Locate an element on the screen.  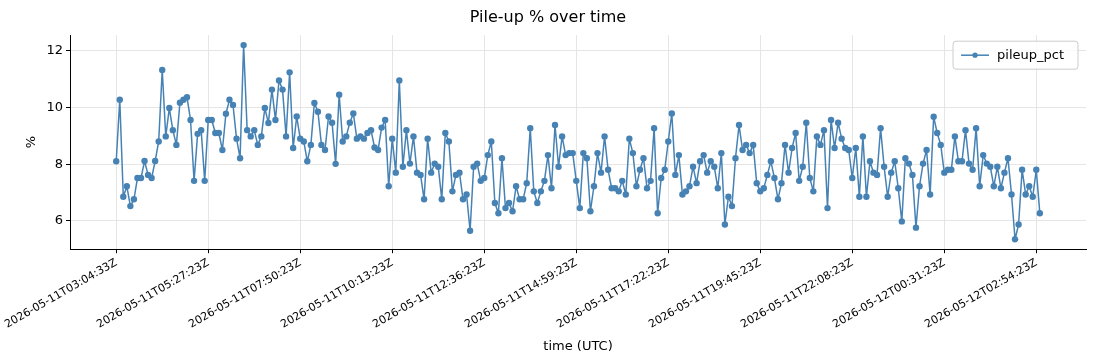
legend-label: pileup_pct is located at coordinates (1031, 54).